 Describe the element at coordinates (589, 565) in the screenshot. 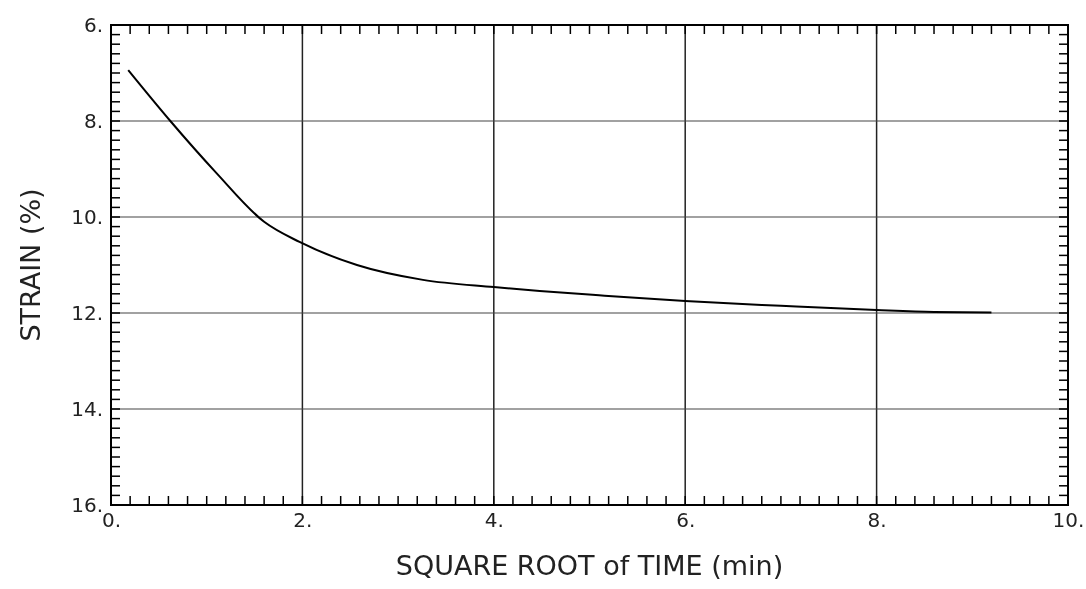

I see `x-axis-title: SQUARE ROOT of TIME (min)` at that location.